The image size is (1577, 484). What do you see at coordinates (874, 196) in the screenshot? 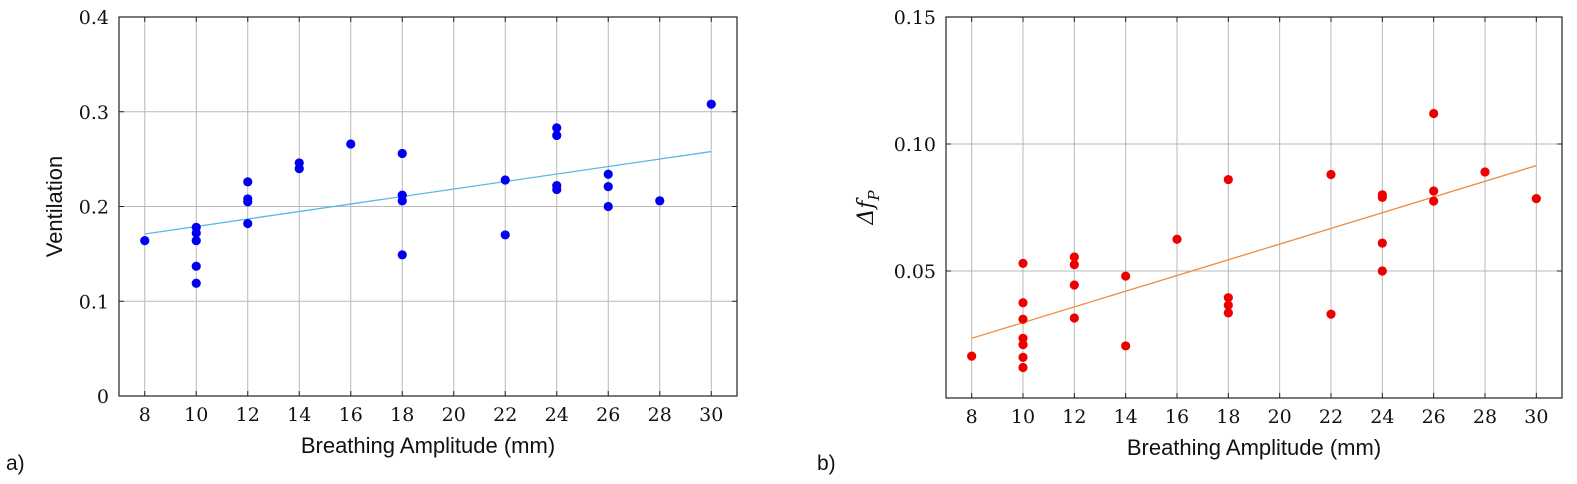
I see `panel-b-y-axis-label-subscript: P` at bounding box center [874, 196].